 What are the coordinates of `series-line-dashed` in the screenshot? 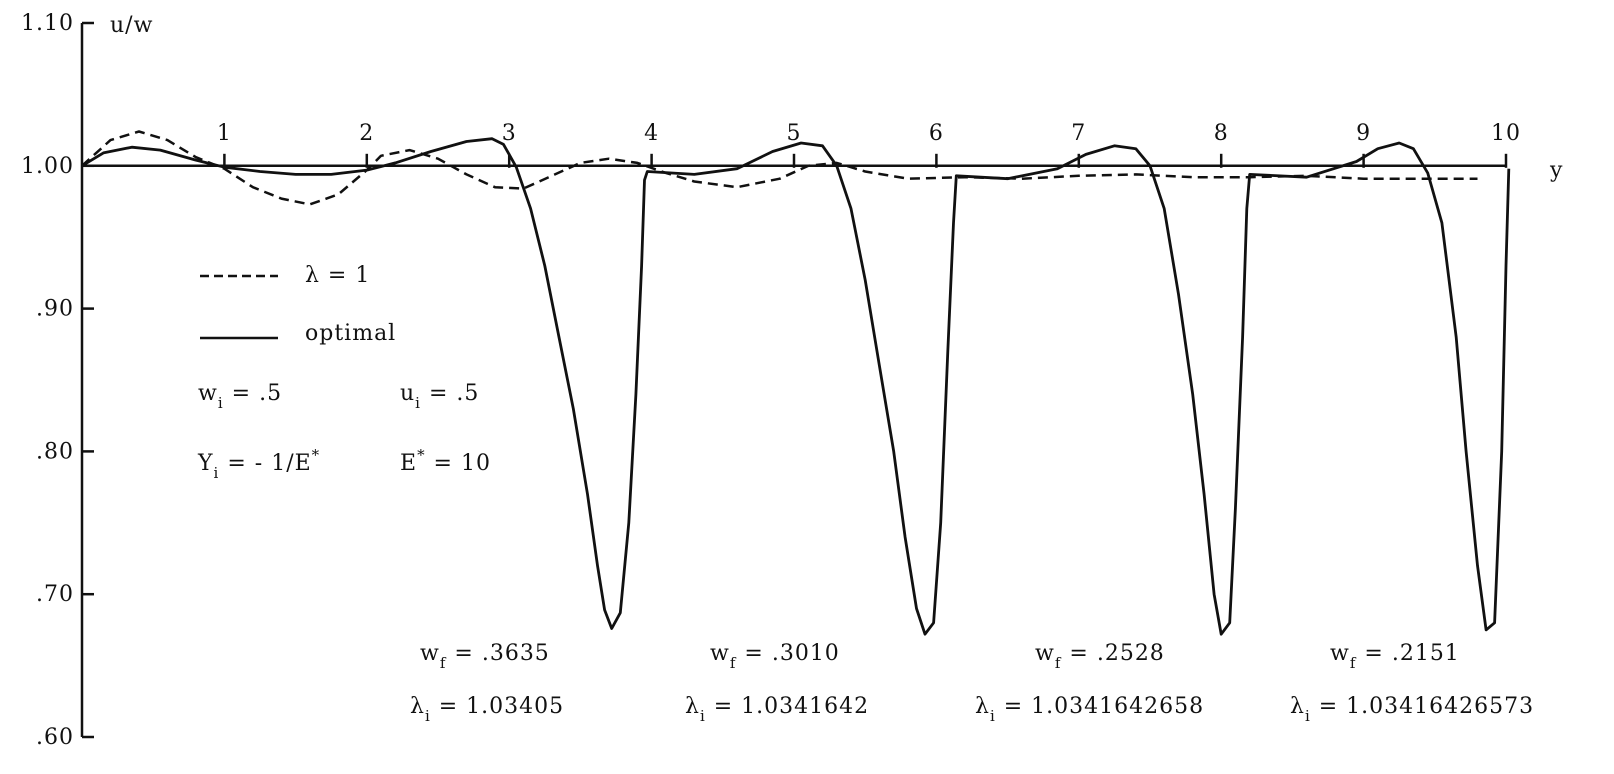 It's located at (779, 168).